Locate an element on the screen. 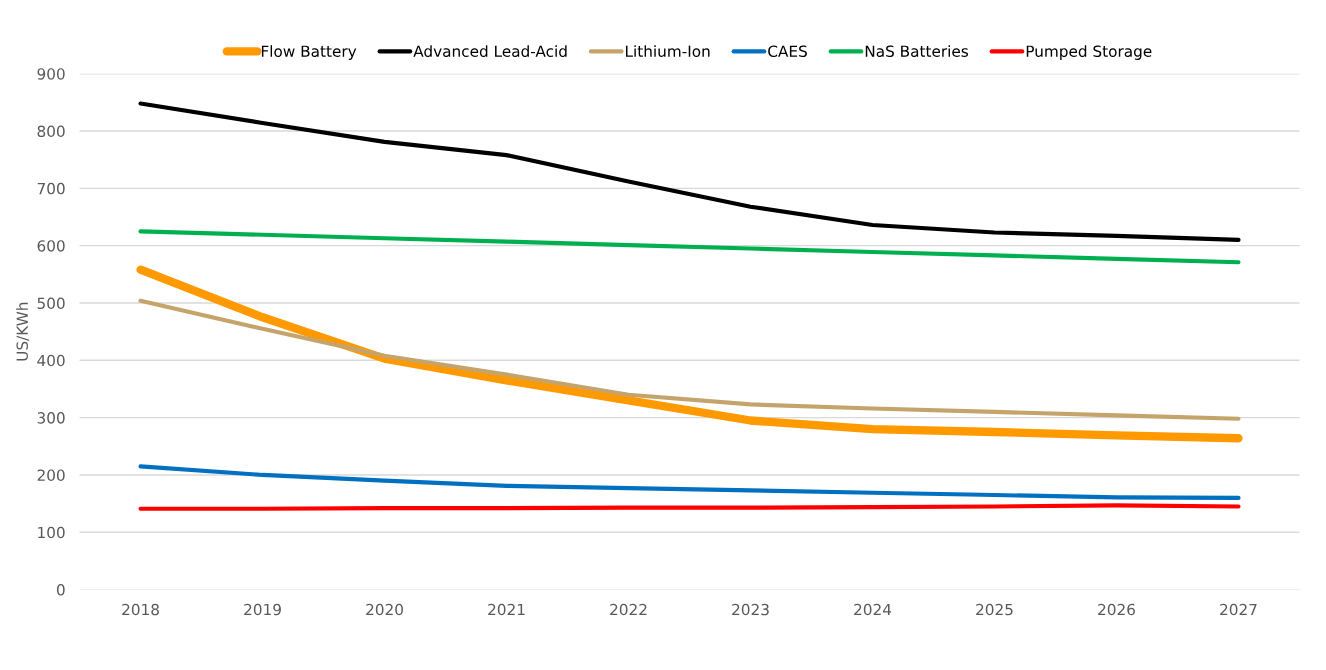 The image size is (1326, 670). y-tick-label: 500 is located at coordinates (51, 303).